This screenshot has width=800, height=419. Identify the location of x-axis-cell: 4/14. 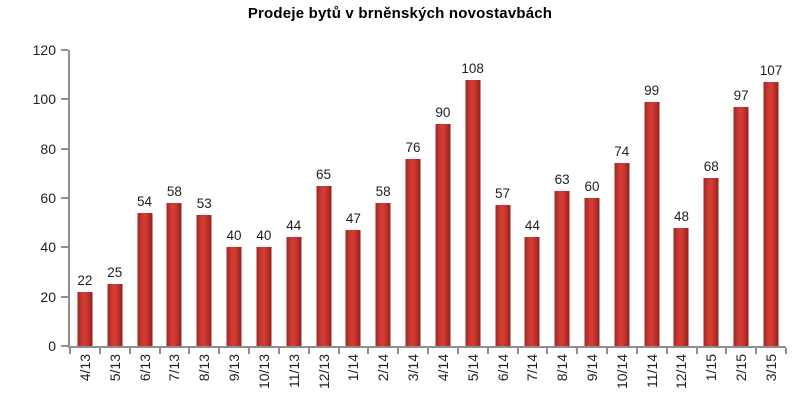
(443, 385).